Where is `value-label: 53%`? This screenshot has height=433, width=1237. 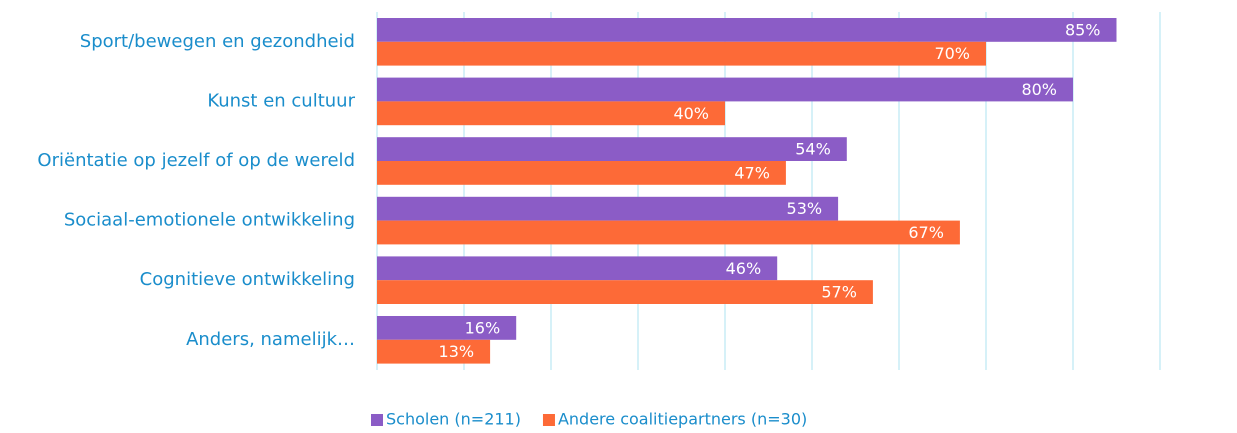
value-label: 53% is located at coordinates (805, 208).